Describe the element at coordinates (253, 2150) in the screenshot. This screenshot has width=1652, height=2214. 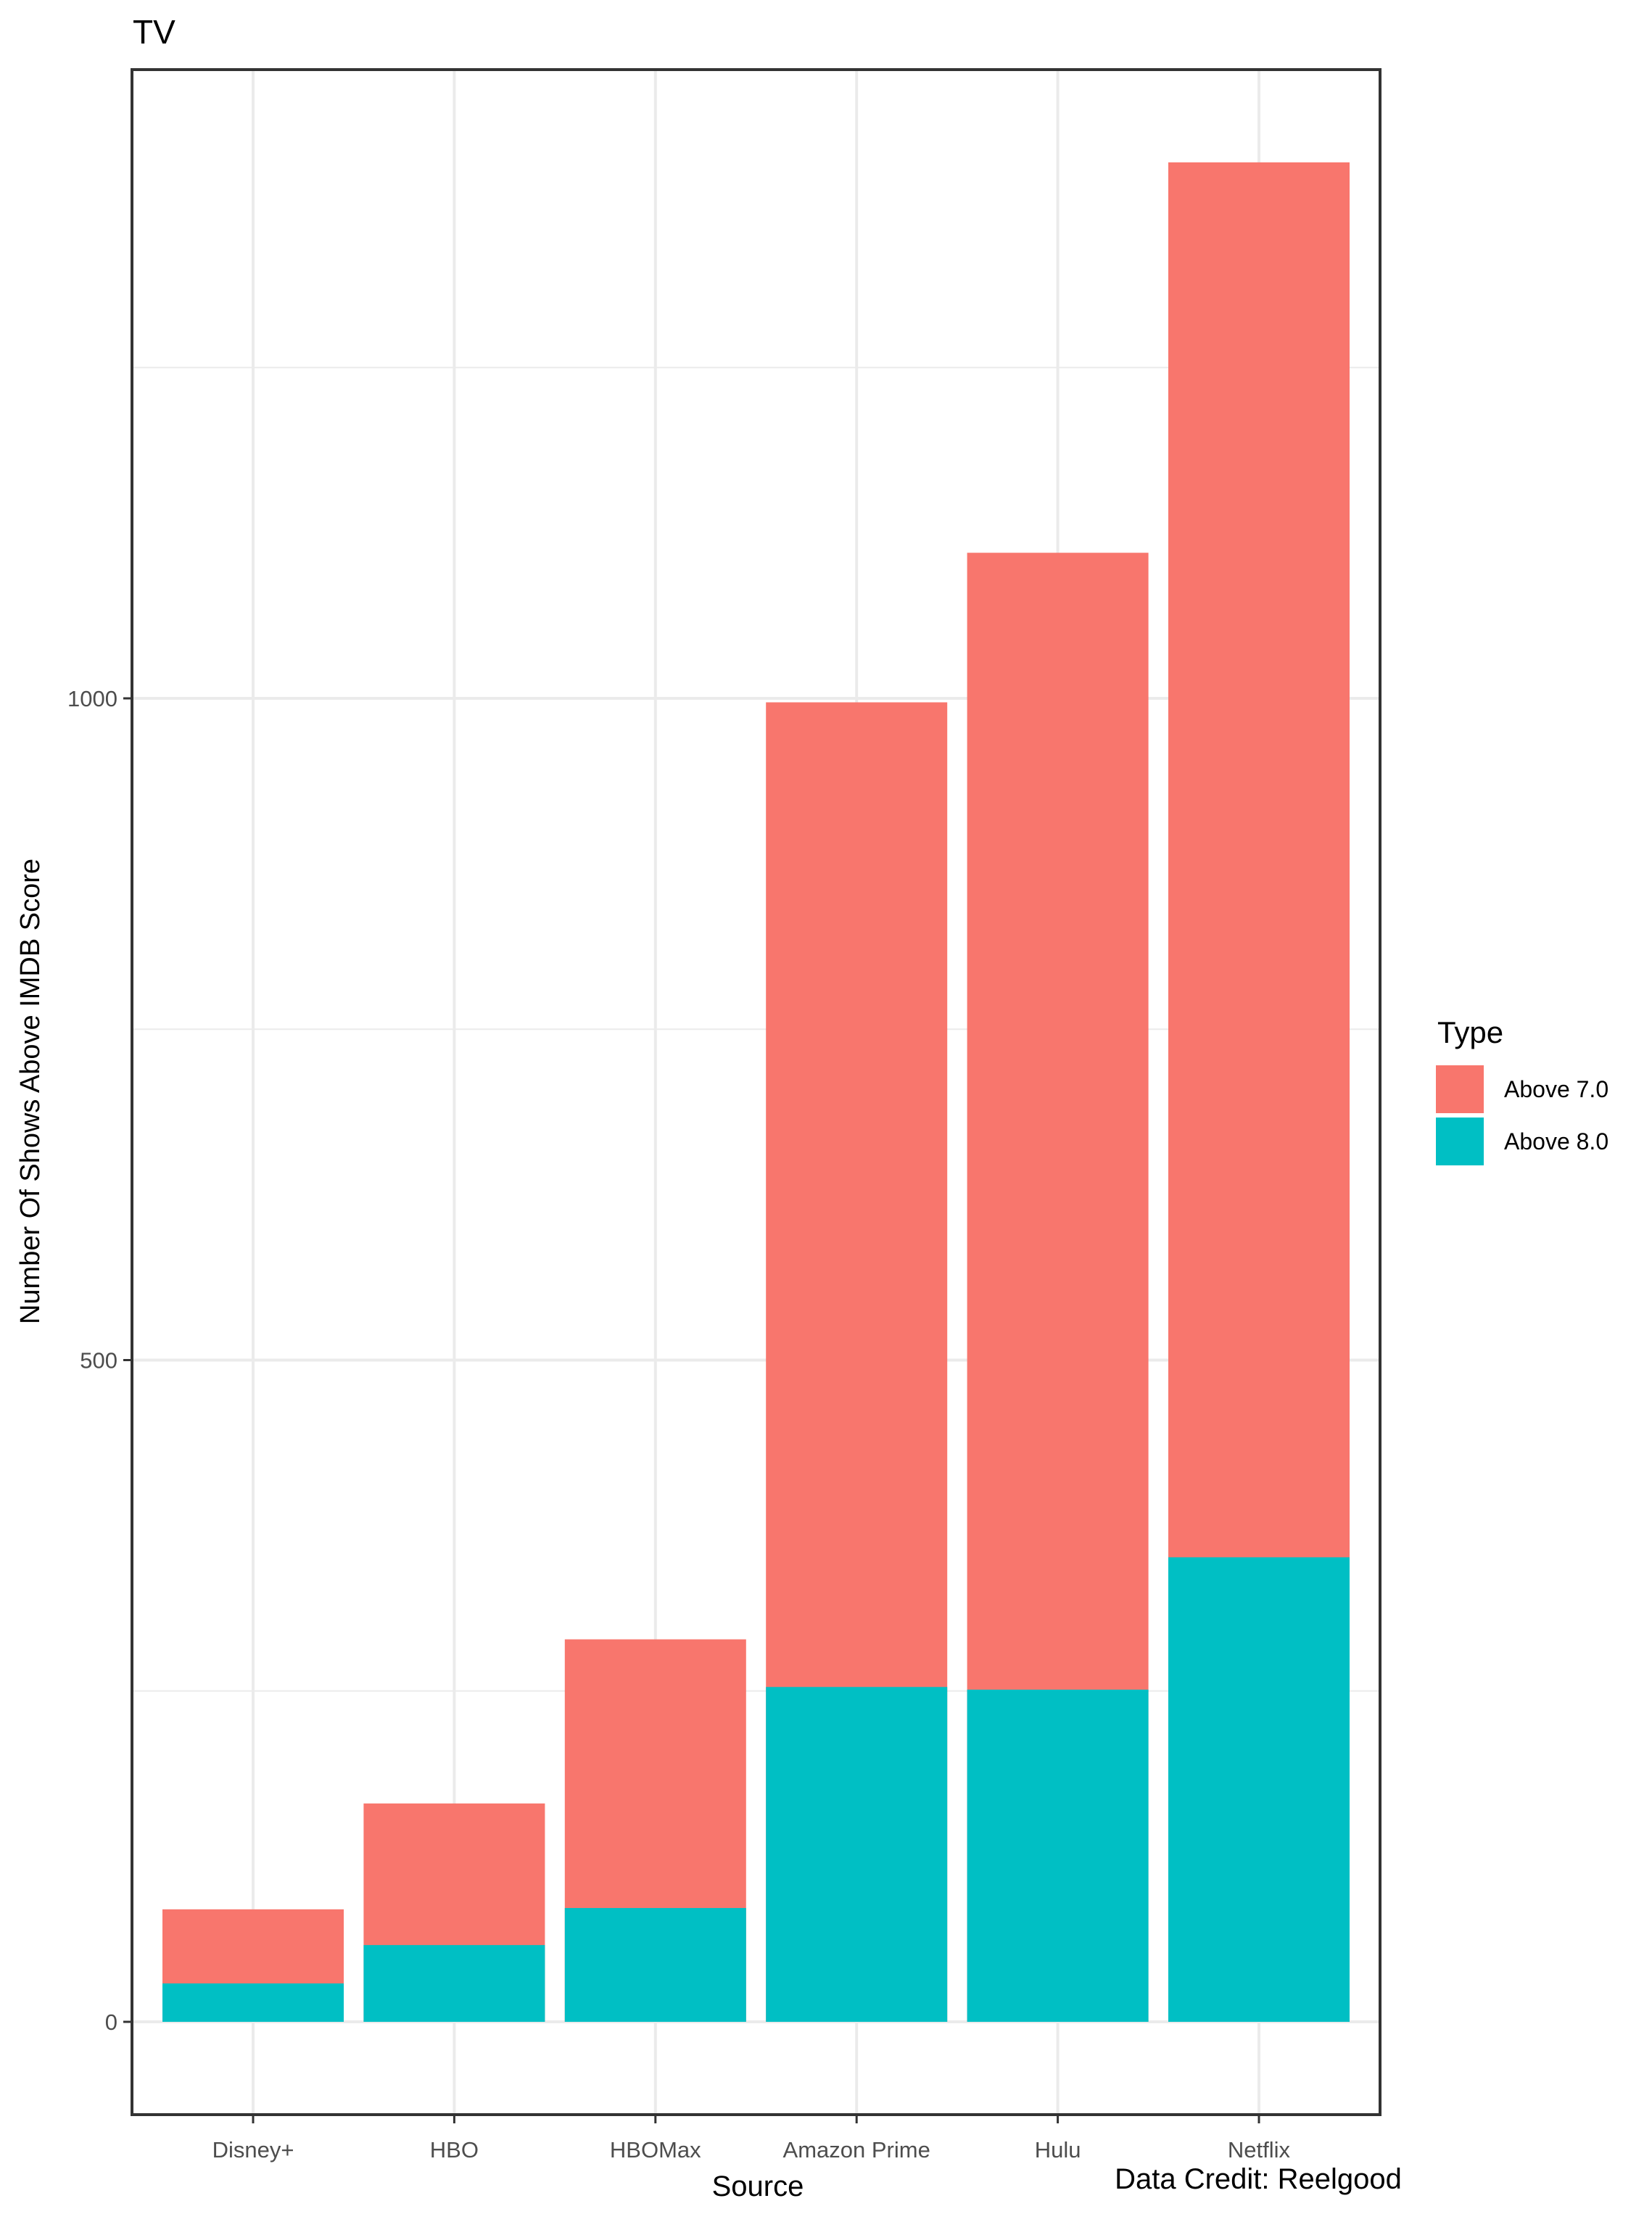
I see `x-tick-label: Disney+` at that location.